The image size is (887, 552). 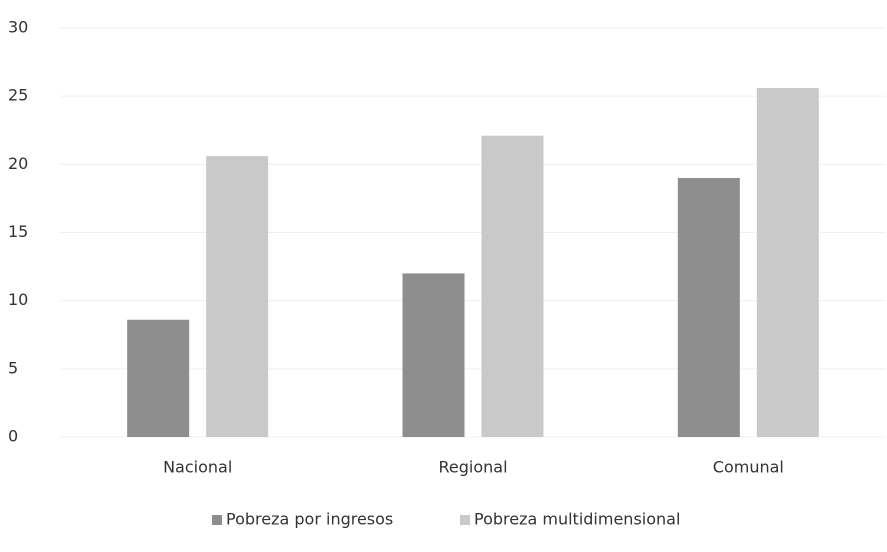 I want to click on x-tick-label: Comunal, so click(x=748, y=467).